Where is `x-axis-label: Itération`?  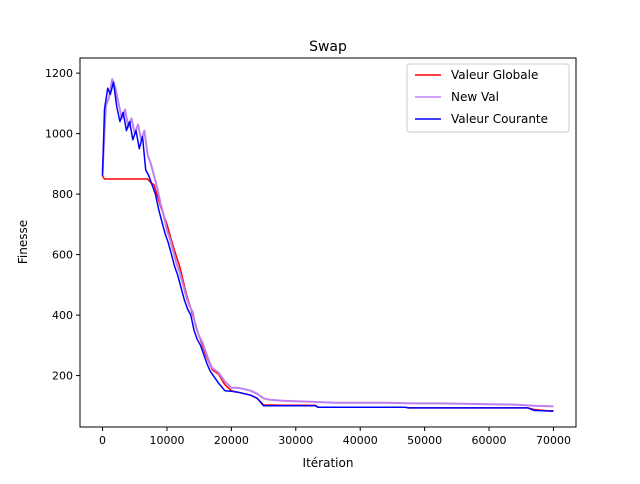 x-axis-label: Itération is located at coordinates (328, 463).